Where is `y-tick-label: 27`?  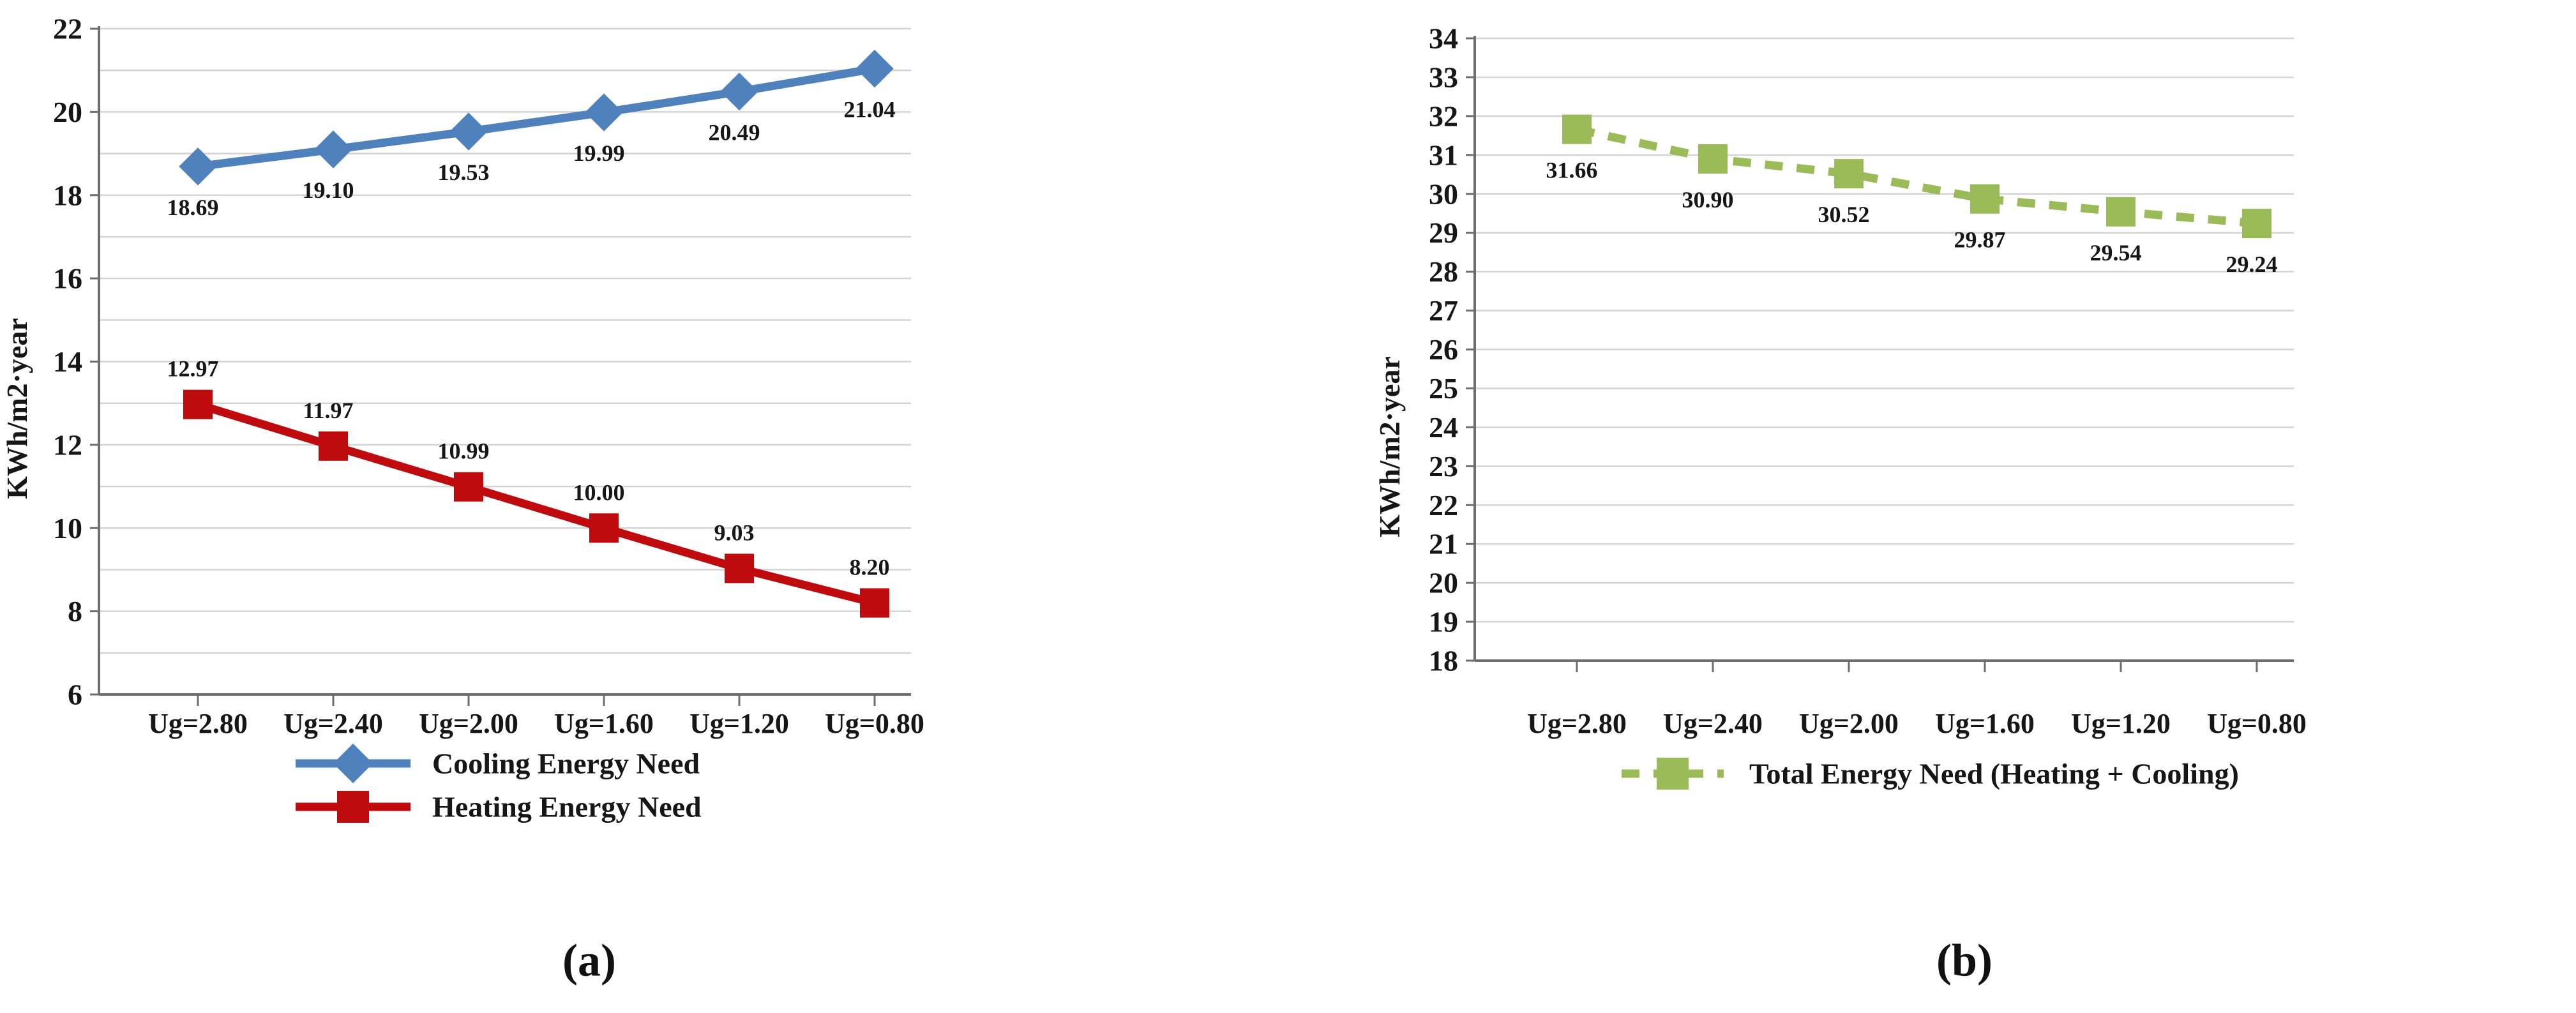 y-tick-label: 27 is located at coordinates (1443, 310).